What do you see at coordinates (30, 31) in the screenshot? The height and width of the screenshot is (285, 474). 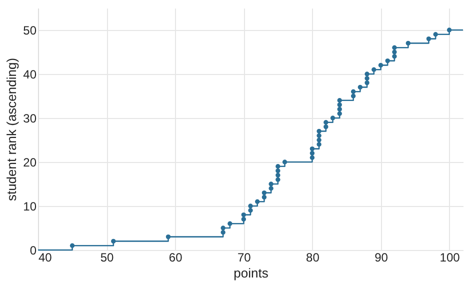 I see `y-tick-label: 50` at bounding box center [30, 31].